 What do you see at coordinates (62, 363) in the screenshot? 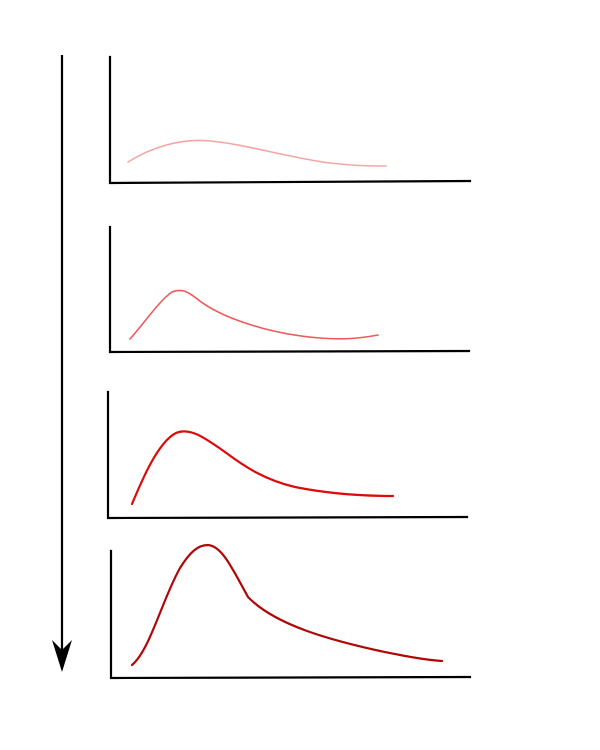
I see `downward-progression-arrow` at bounding box center [62, 363].